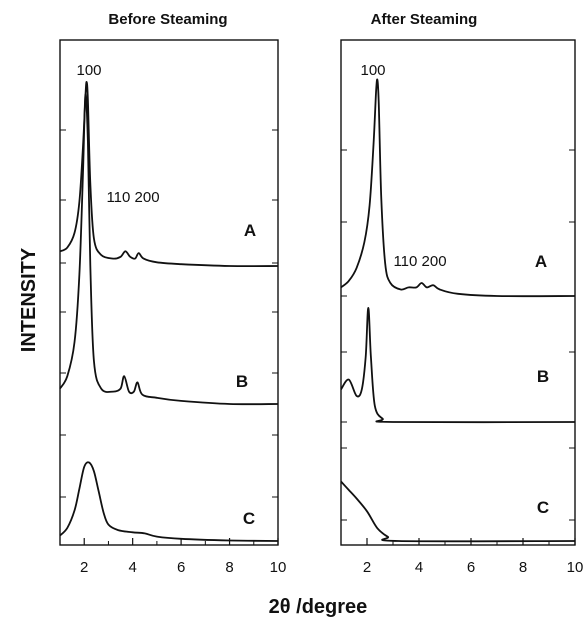  What do you see at coordinates (167, 19) in the screenshot?
I see `panel-title: Before Steaming` at bounding box center [167, 19].